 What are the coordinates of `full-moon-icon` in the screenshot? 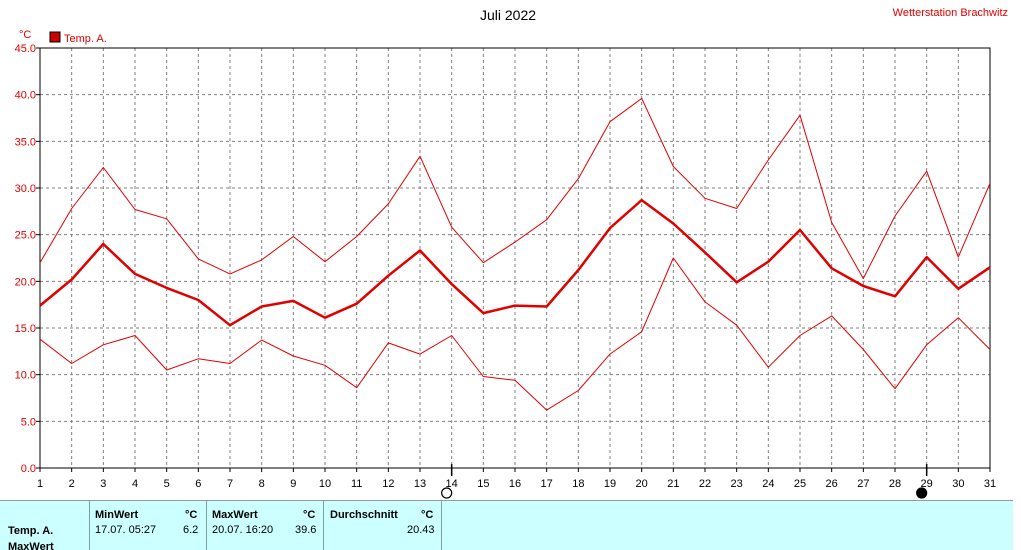 It's located at (447, 493).